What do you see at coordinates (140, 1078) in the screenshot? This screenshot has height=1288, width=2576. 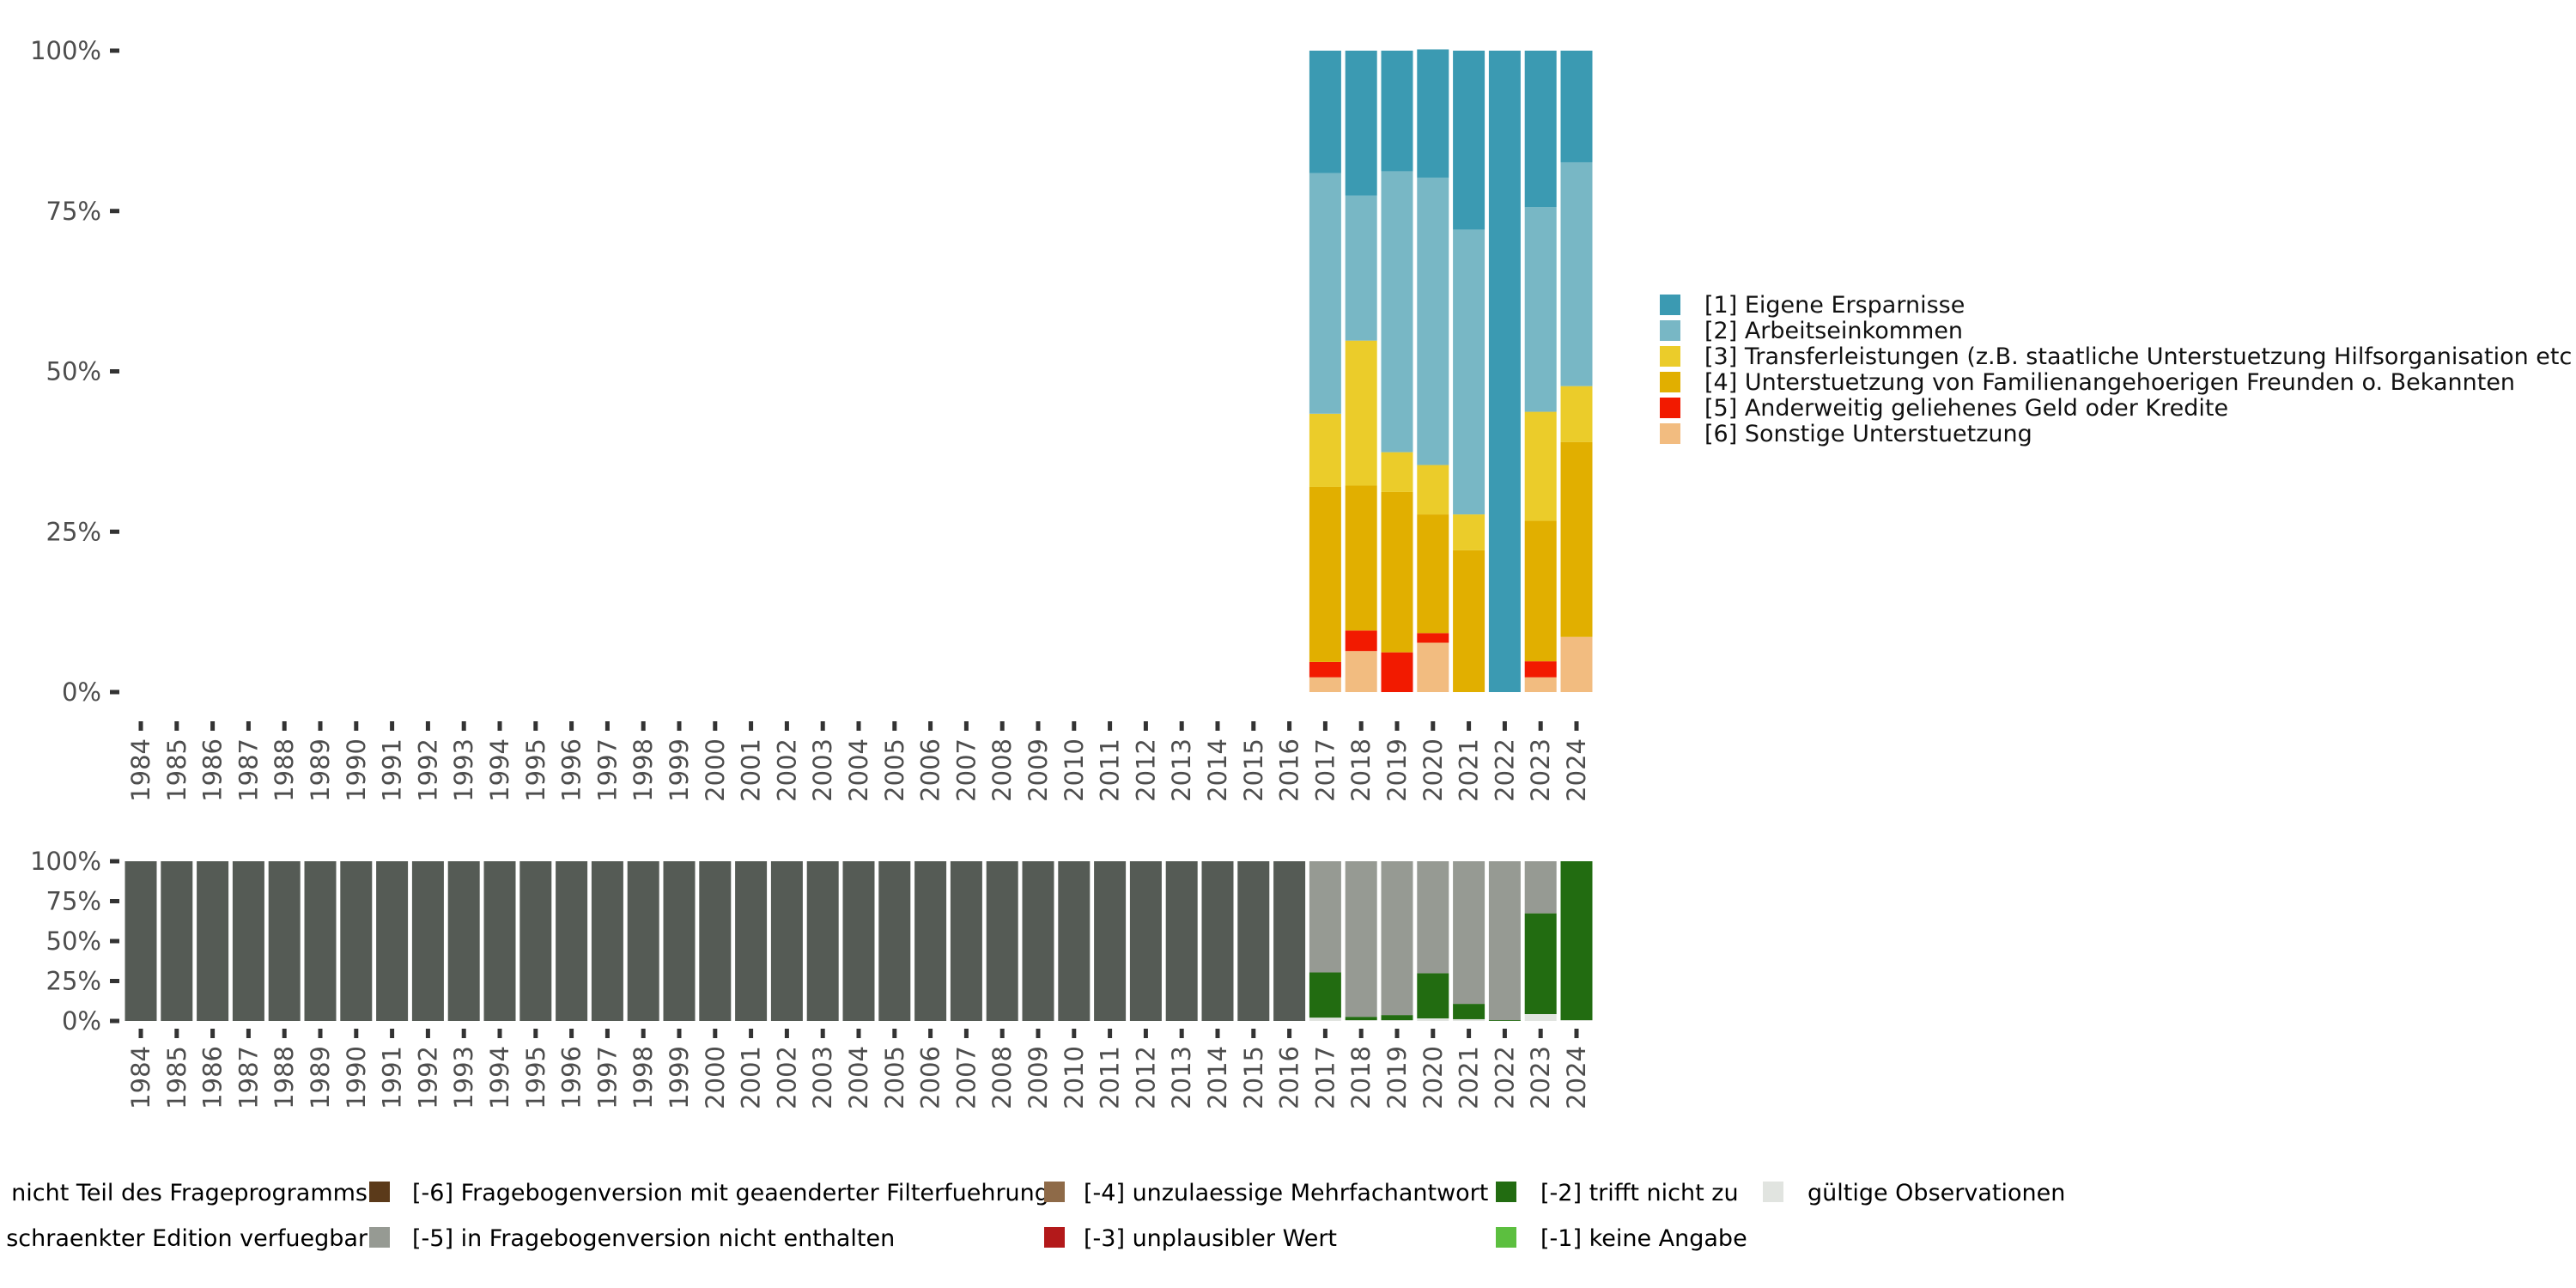 I see `bottom-x-tick-label: 1984` at bounding box center [140, 1078].